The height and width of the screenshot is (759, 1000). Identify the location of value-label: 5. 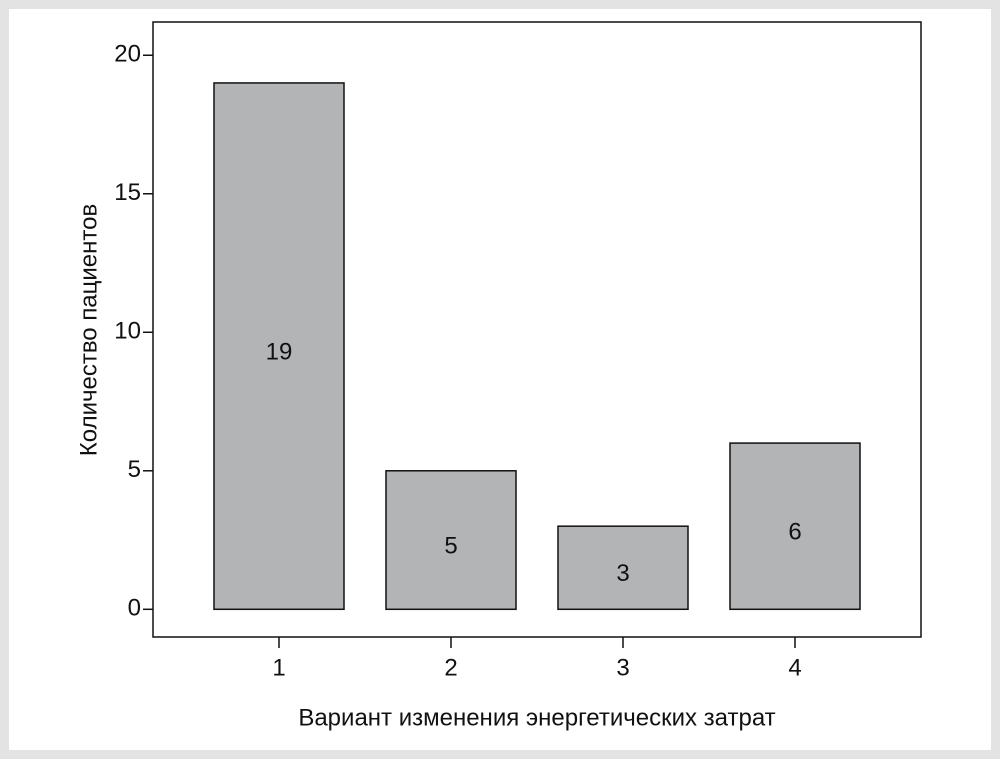
(450, 545).